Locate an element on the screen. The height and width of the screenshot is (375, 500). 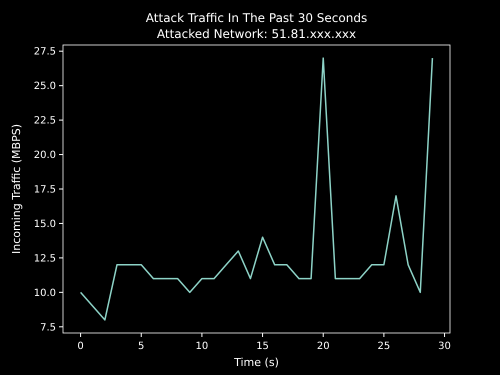
x-tick-label: 15 is located at coordinates (262, 346).